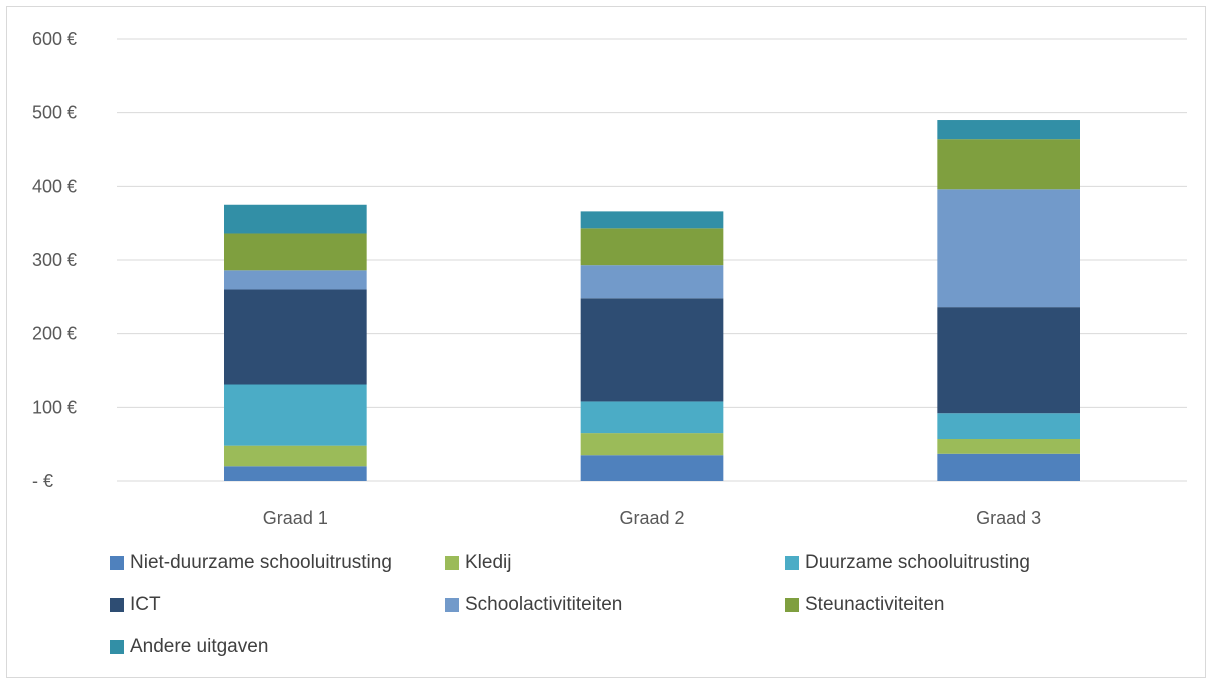 The width and height of the screenshot is (1214, 684). I want to click on legend-item: ICT, so click(277, 605).